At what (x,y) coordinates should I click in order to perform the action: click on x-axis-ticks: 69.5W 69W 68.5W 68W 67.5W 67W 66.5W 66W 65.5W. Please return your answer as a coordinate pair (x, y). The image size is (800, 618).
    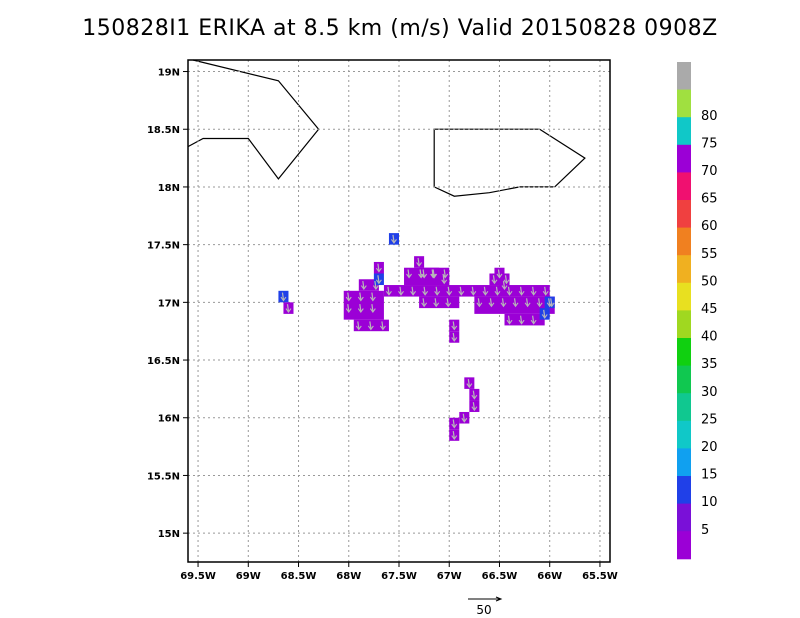
    Looking at the image, I should click on (399, 572).